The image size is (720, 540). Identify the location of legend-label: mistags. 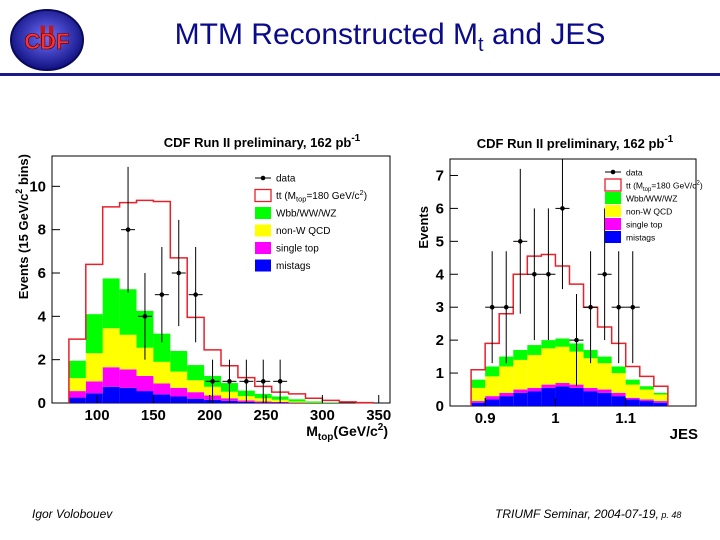
(640, 238).